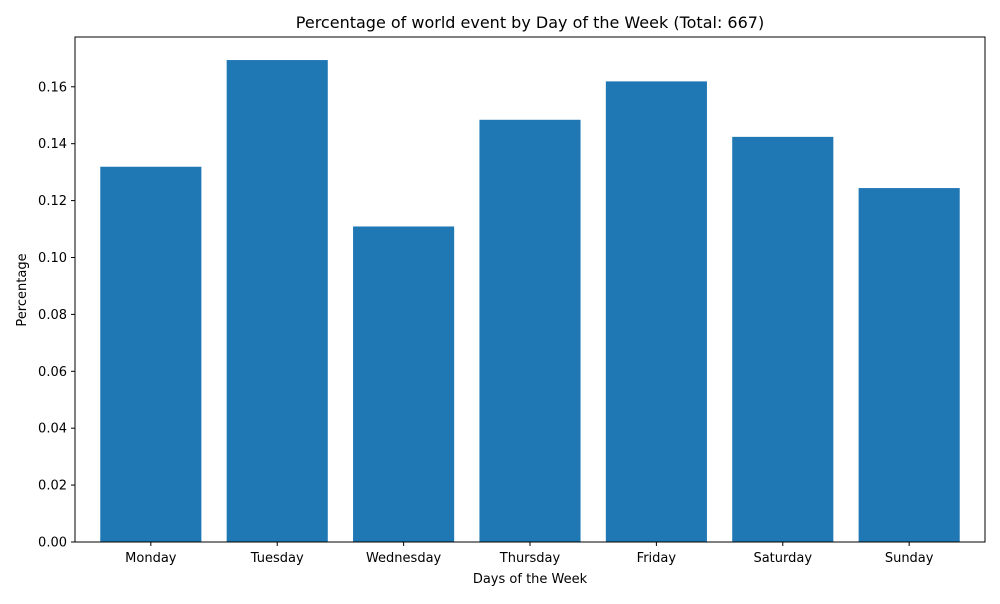  What do you see at coordinates (909, 365) in the screenshot?
I see `bar-sunday` at bounding box center [909, 365].